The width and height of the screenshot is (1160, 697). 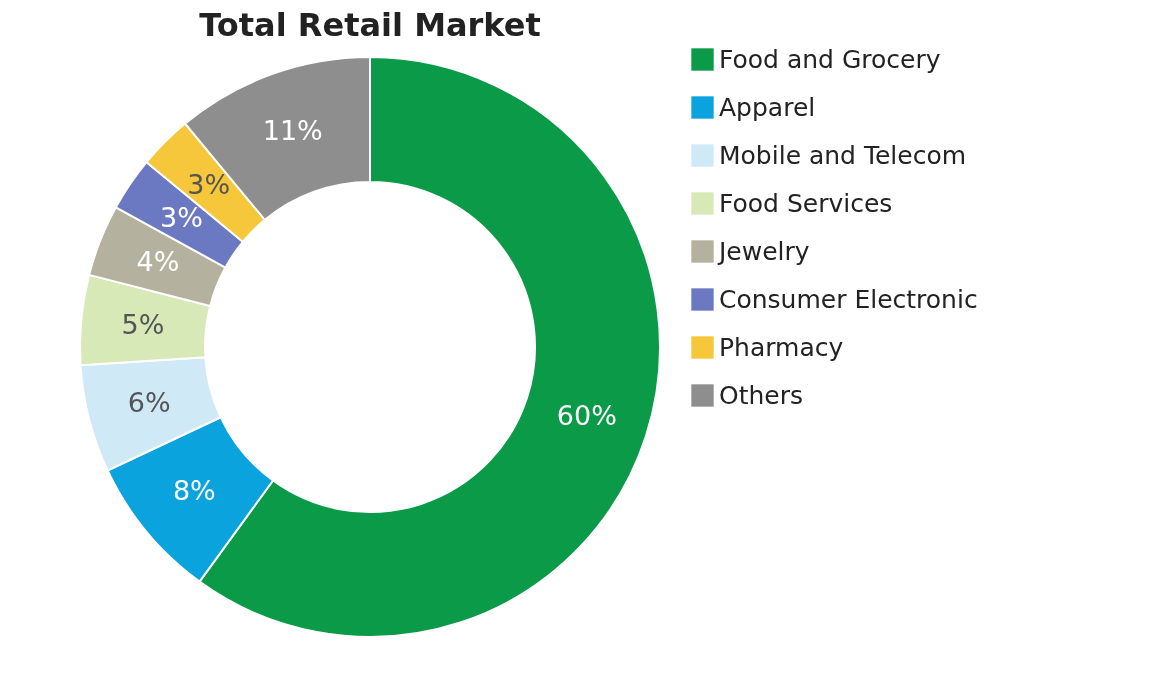 What do you see at coordinates (586, 416) in the screenshot?
I see `data-label: 60%` at bounding box center [586, 416].